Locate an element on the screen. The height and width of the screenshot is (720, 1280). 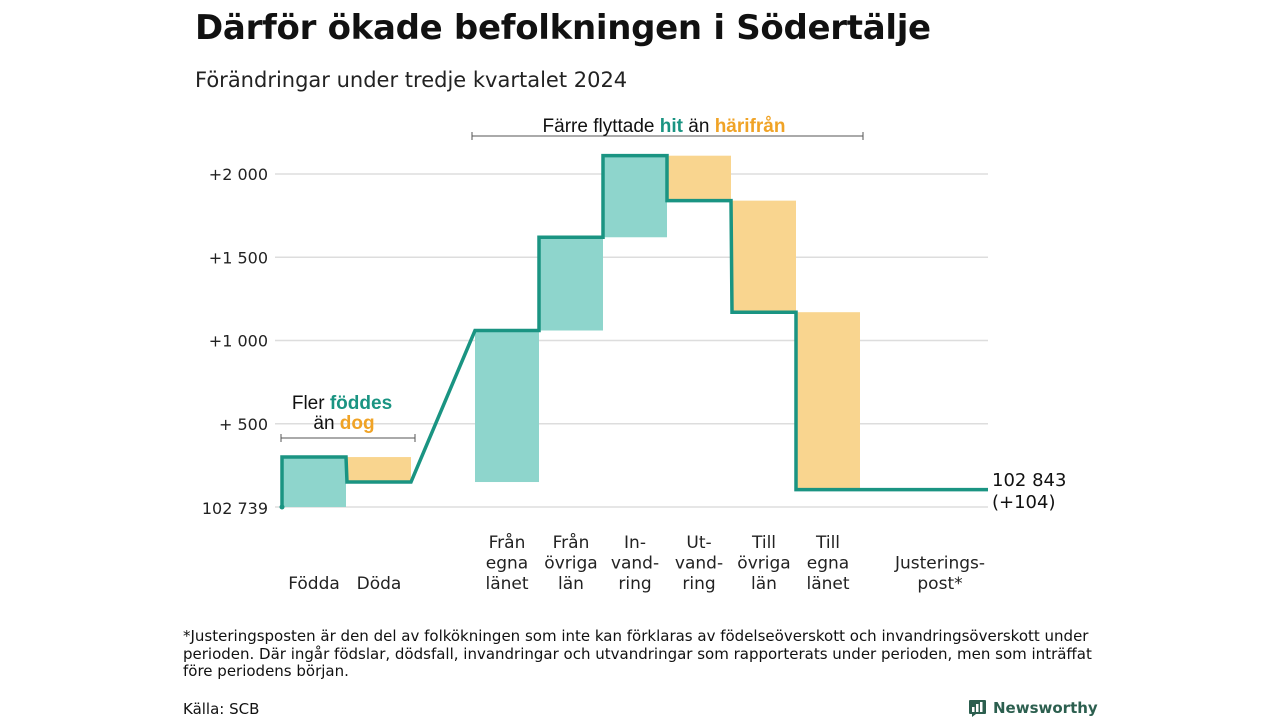
category-label: Till egna länet is located at coordinates (827, 563).